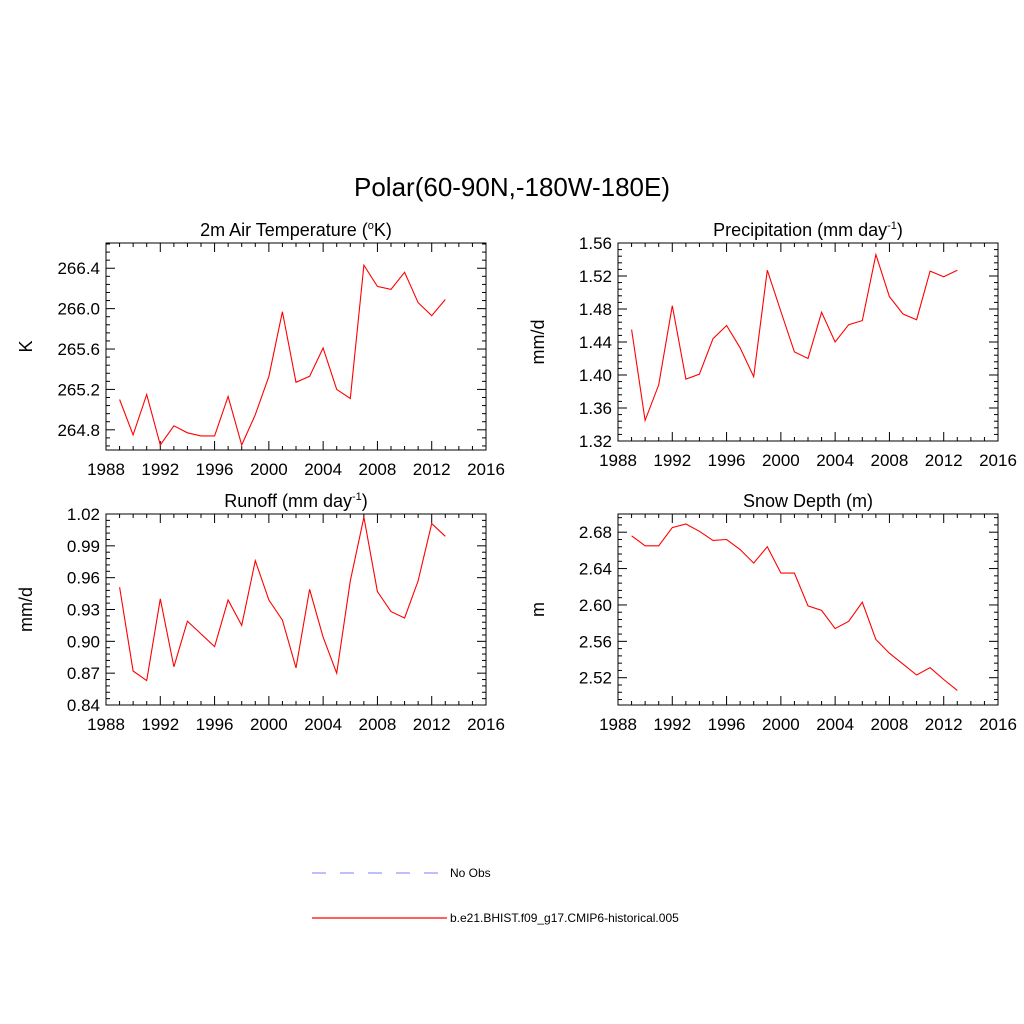 This screenshot has width=1024, height=1024. Describe the element at coordinates (78, 389) in the screenshot. I see `y-tick-label: 265.2` at that location.